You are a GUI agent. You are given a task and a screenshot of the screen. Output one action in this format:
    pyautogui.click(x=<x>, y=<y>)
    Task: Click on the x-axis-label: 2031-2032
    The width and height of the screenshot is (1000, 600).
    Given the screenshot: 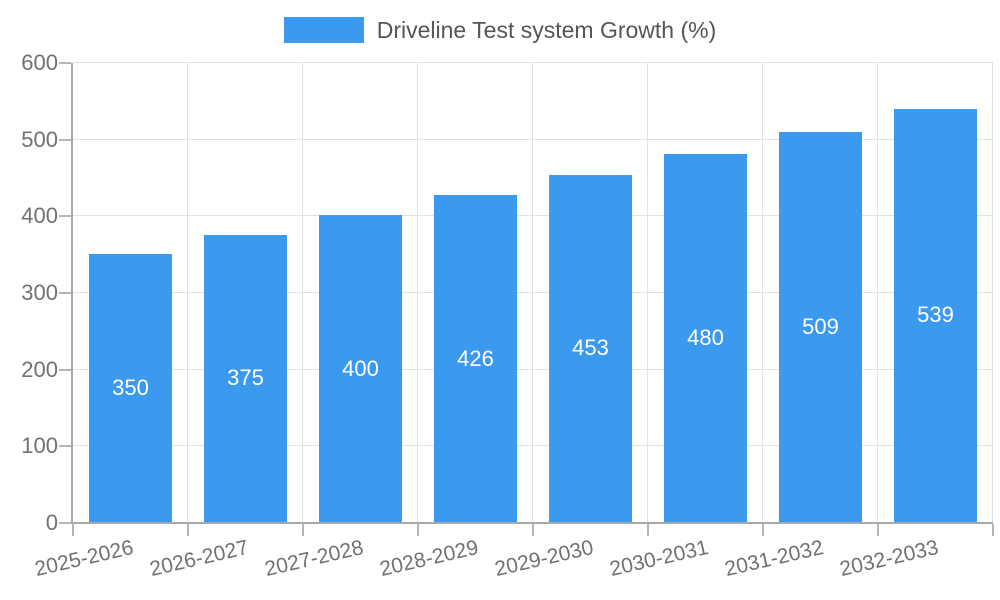 What is the action you would take?
    pyautogui.click(x=774, y=559)
    